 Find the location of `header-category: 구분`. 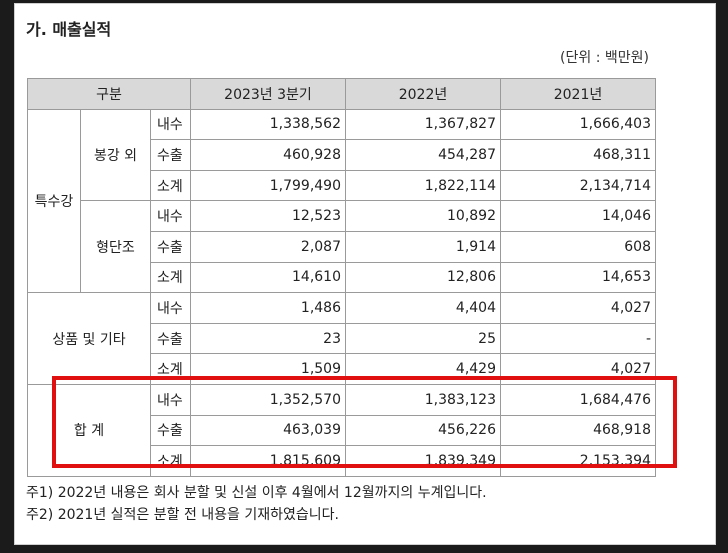

header-category: 구분 is located at coordinates (109, 94).